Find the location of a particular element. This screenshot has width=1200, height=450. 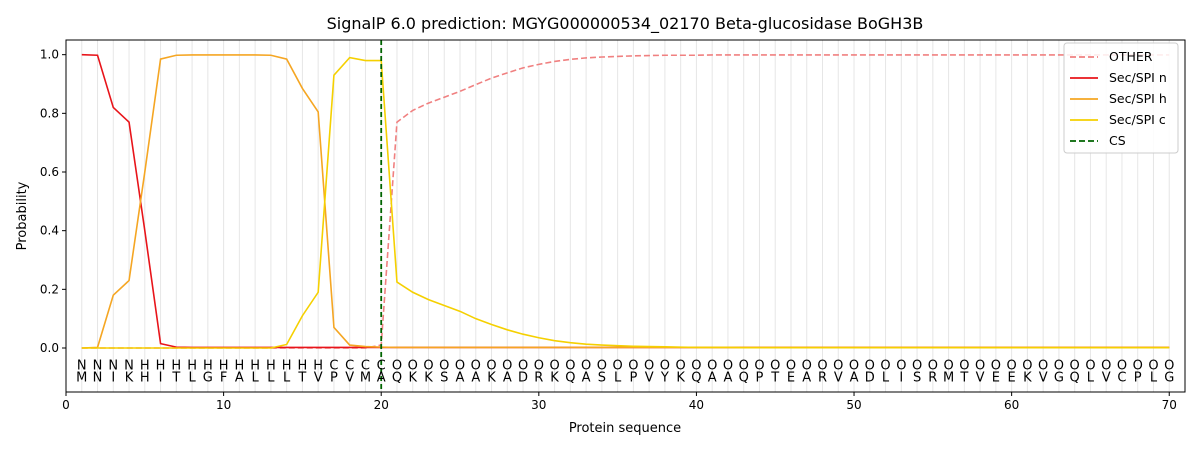

y-tick-label: 0.0 is located at coordinates (49, 348).